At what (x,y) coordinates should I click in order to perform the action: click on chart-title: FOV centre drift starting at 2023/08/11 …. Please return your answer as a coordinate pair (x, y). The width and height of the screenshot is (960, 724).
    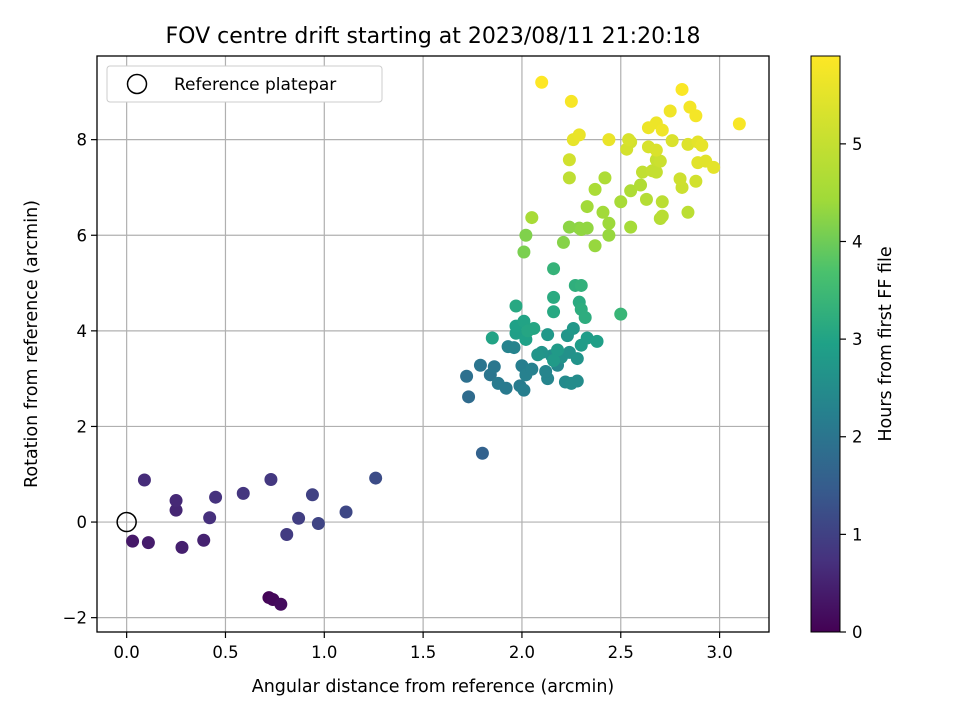
    Looking at the image, I should click on (433, 36).